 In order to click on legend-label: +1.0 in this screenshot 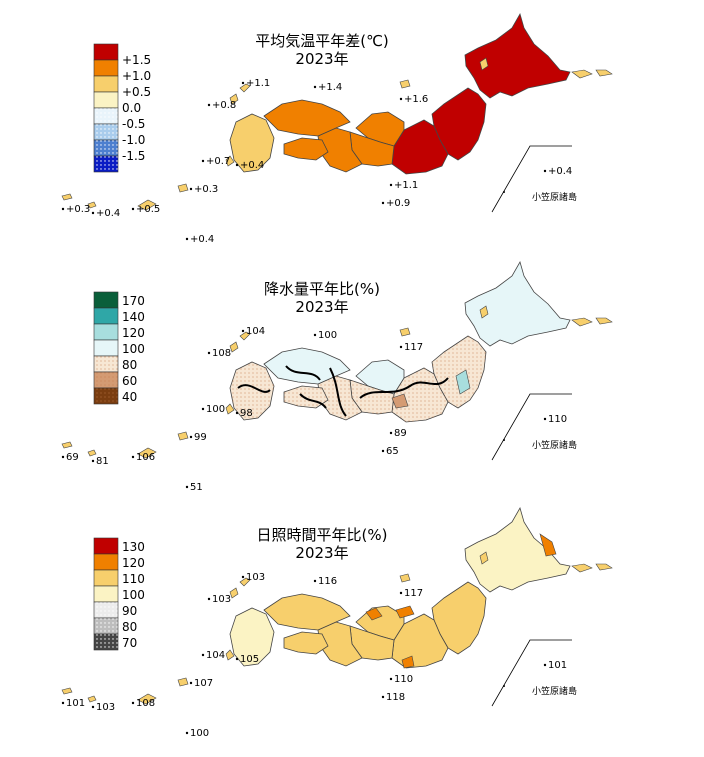, I will do `click(136, 76)`.